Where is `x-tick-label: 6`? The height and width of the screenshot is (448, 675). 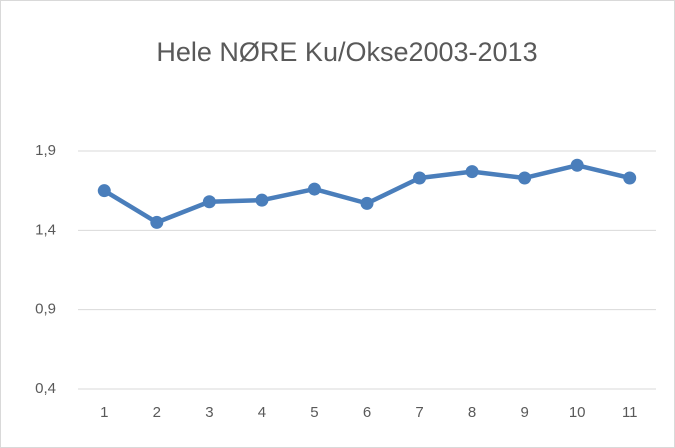 x-tick-label: 6 is located at coordinates (367, 412).